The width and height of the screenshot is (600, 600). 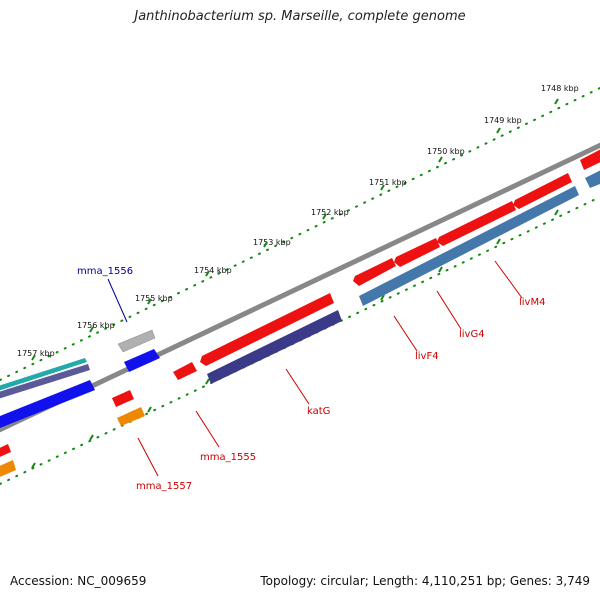 I want to click on gene-label-livF4: livF4, so click(x=427, y=356).